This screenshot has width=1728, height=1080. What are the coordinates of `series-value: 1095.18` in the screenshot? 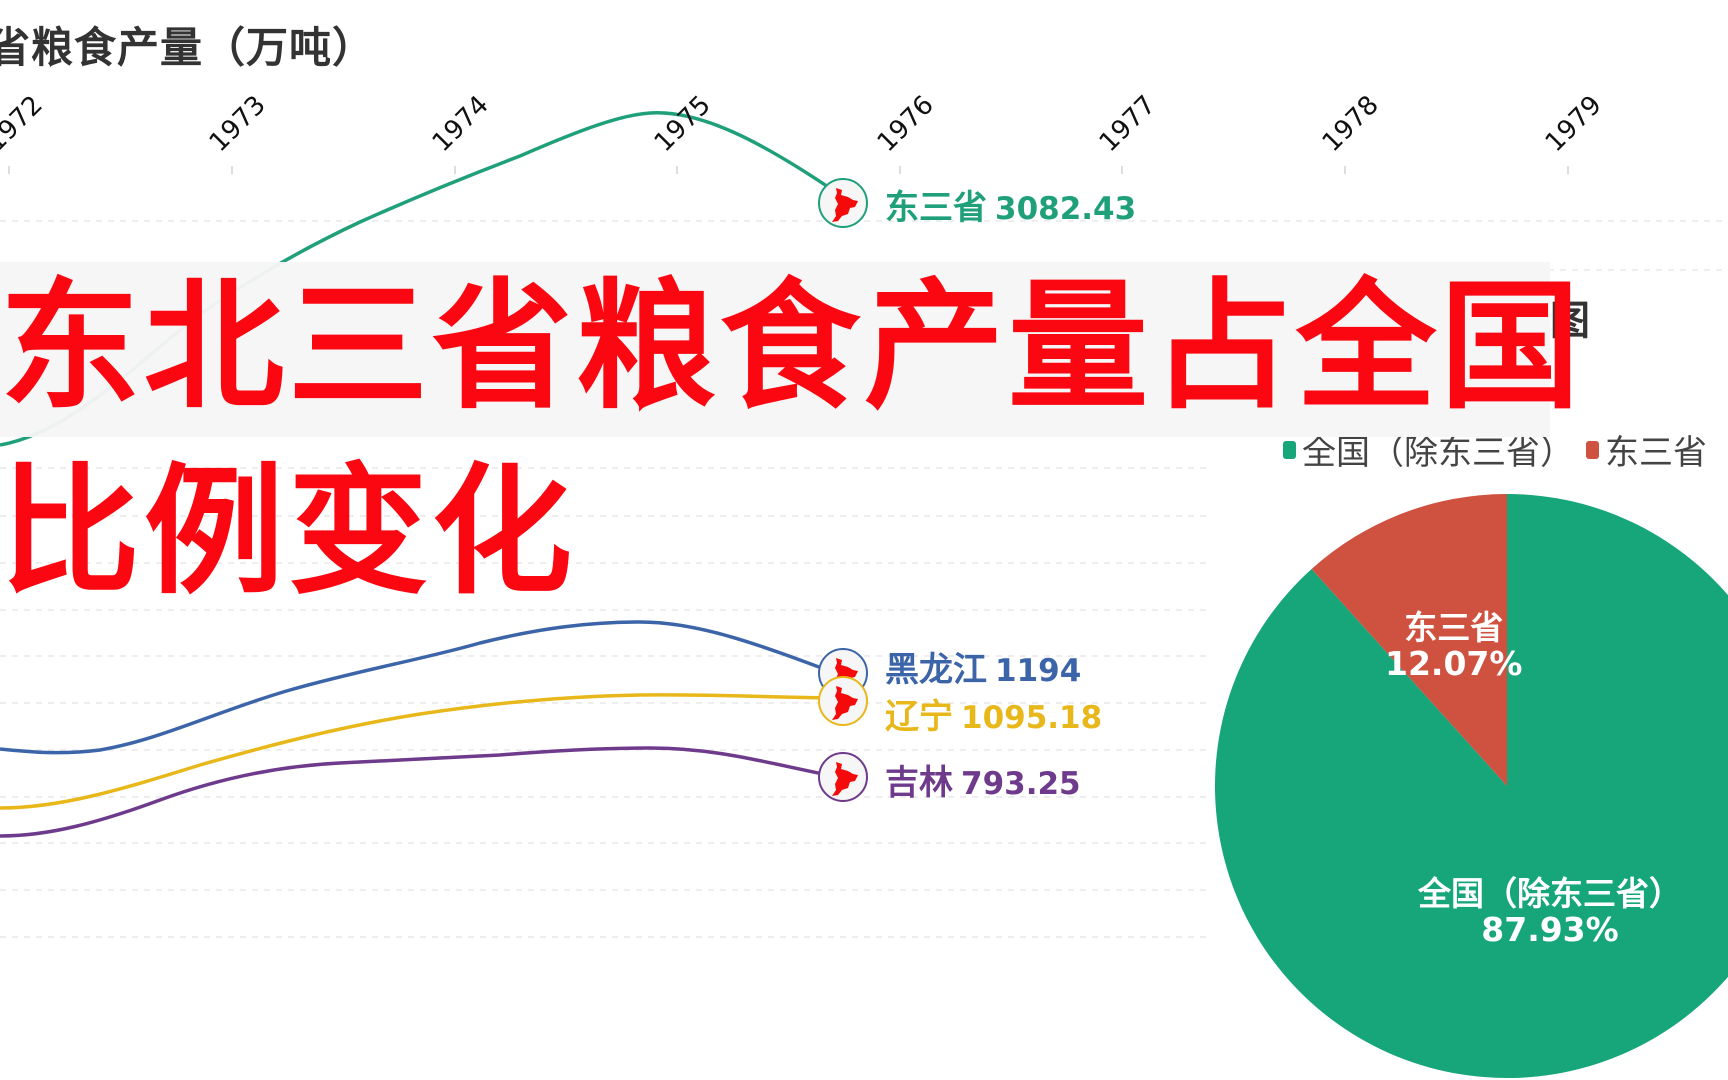 It's located at (1032, 718).